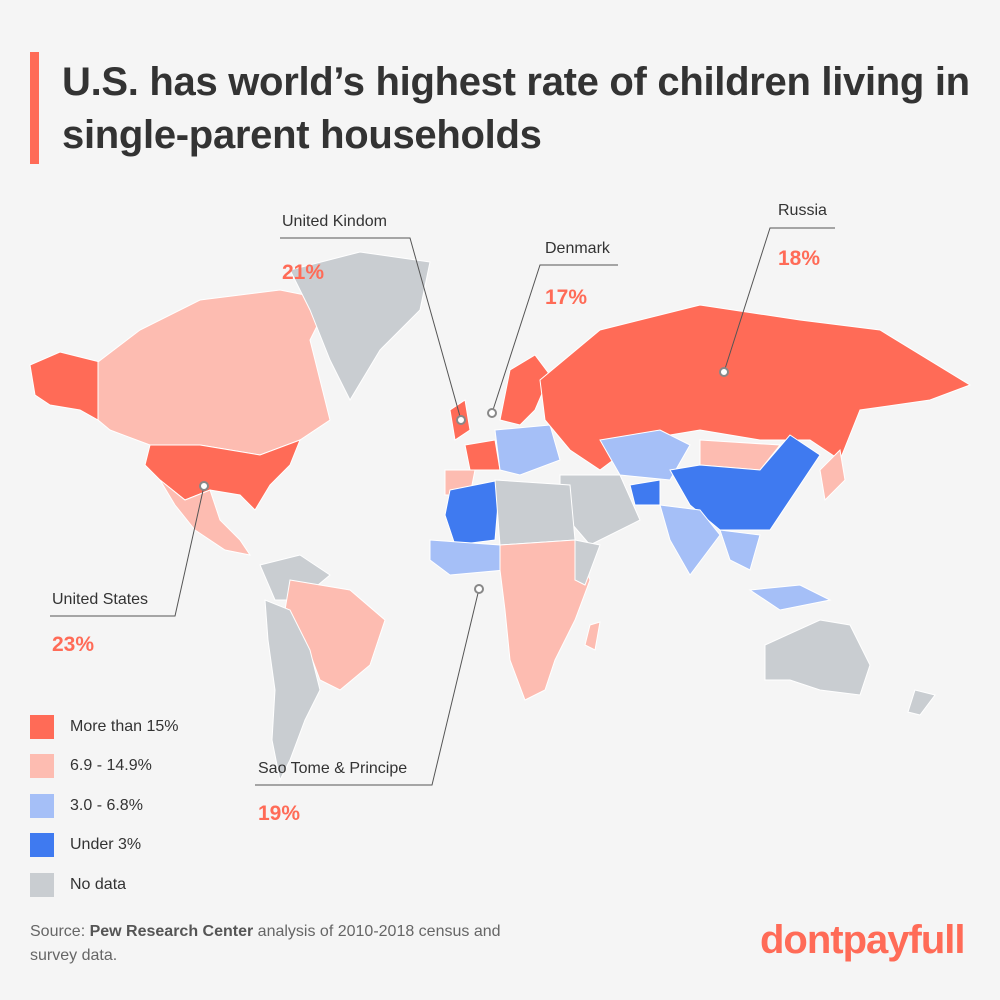  I want to click on callout-label-uk: United Kindom, so click(334, 221).